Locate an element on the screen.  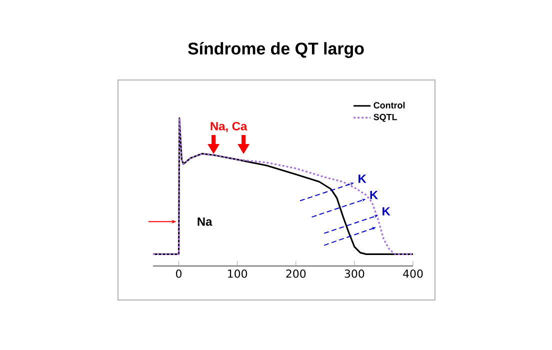
x-tick-label: 300 is located at coordinates (354, 274).